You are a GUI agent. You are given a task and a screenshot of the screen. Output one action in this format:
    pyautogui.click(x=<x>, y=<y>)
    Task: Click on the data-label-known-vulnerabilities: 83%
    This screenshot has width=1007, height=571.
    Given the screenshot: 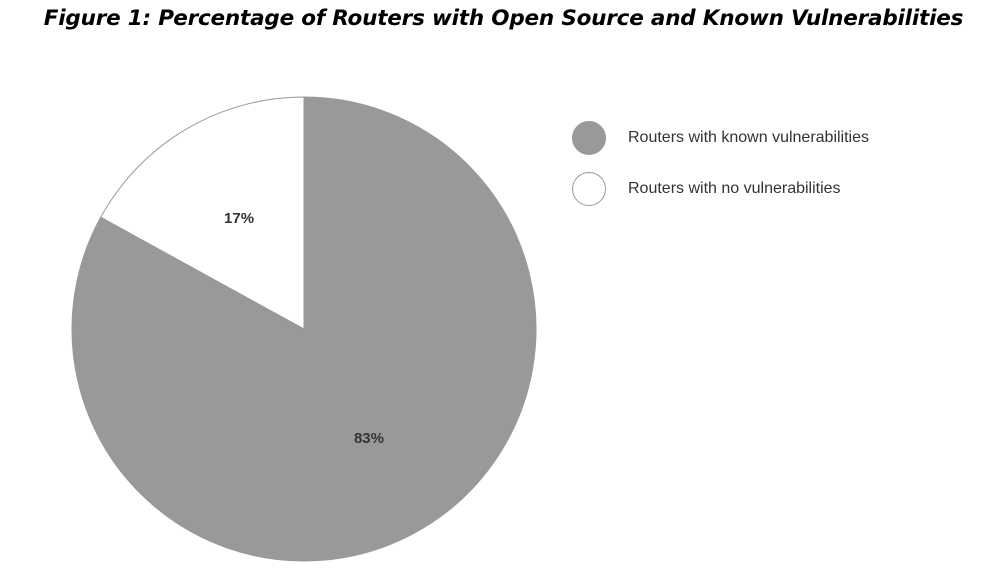 What is the action you would take?
    pyautogui.click(x=369, y=438)
    